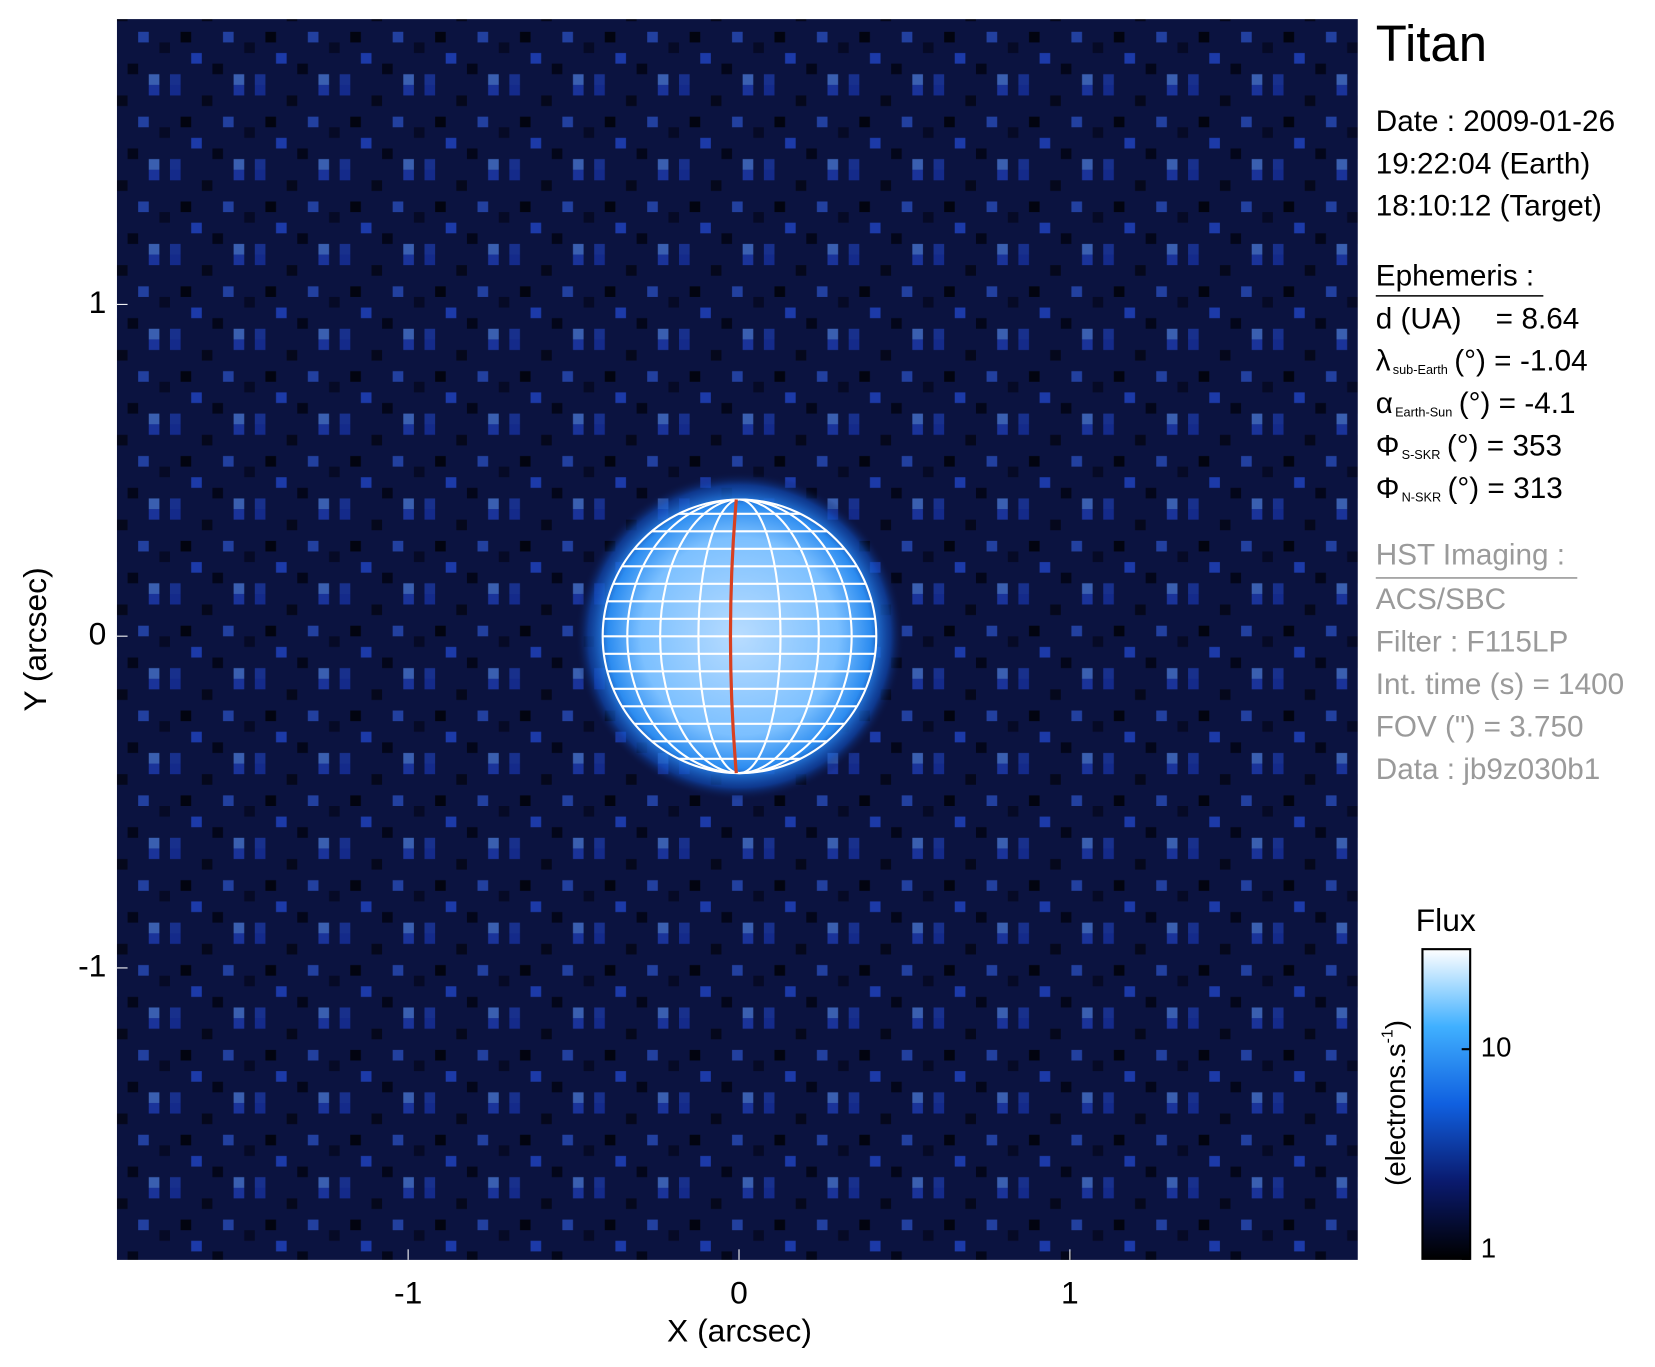 The height and width of the screenshot is (1367, 1655). I want to click on row-label: λ, so click(1383, 361).